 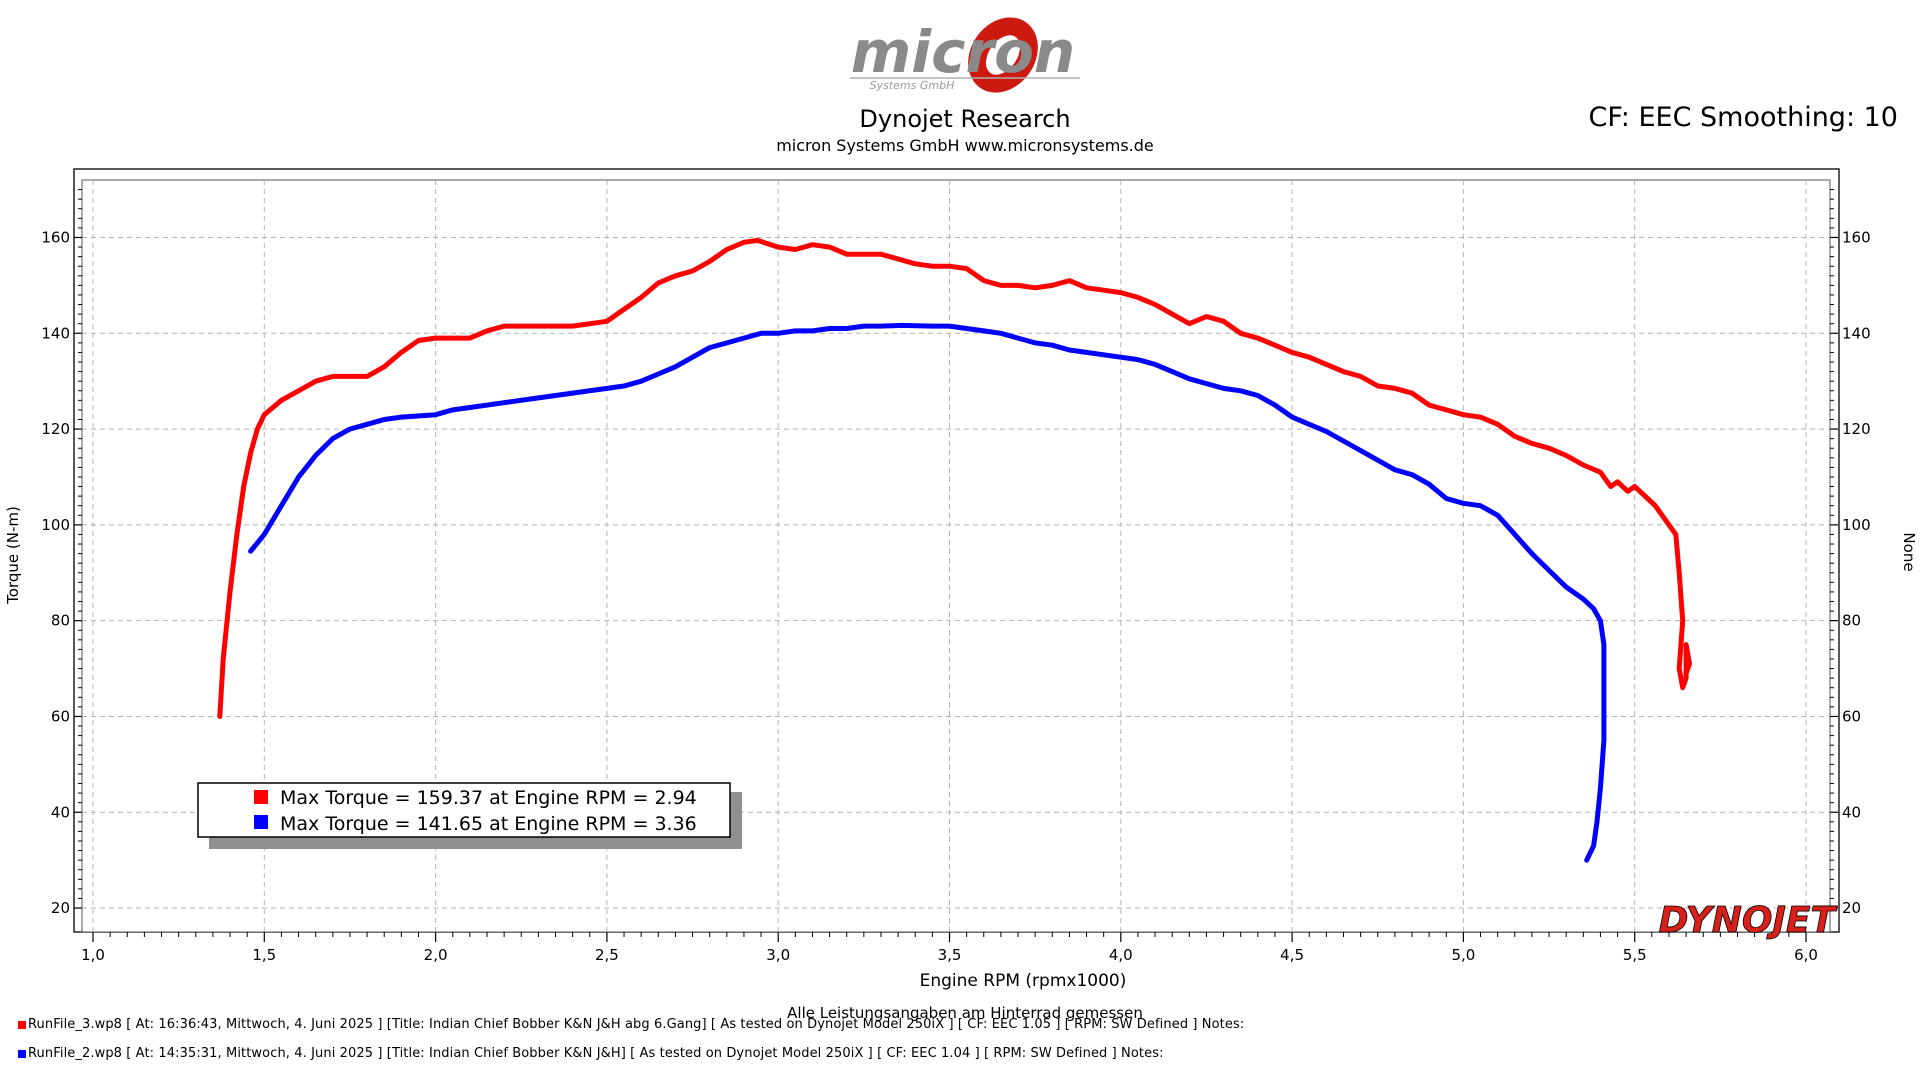 What do you see at coordinates (950, 955) in the screenshot?
I see `x-tick-label: 3,5` at bounding box center [950, 955].